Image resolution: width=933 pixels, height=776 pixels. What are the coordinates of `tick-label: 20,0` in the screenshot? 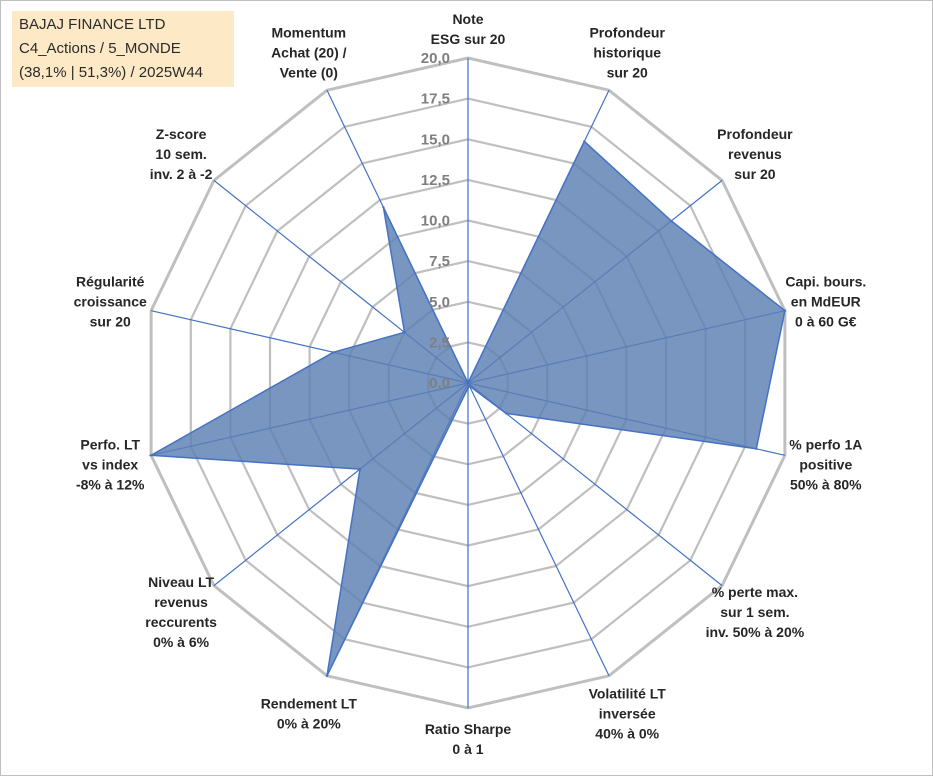 It's located at (435, 58).